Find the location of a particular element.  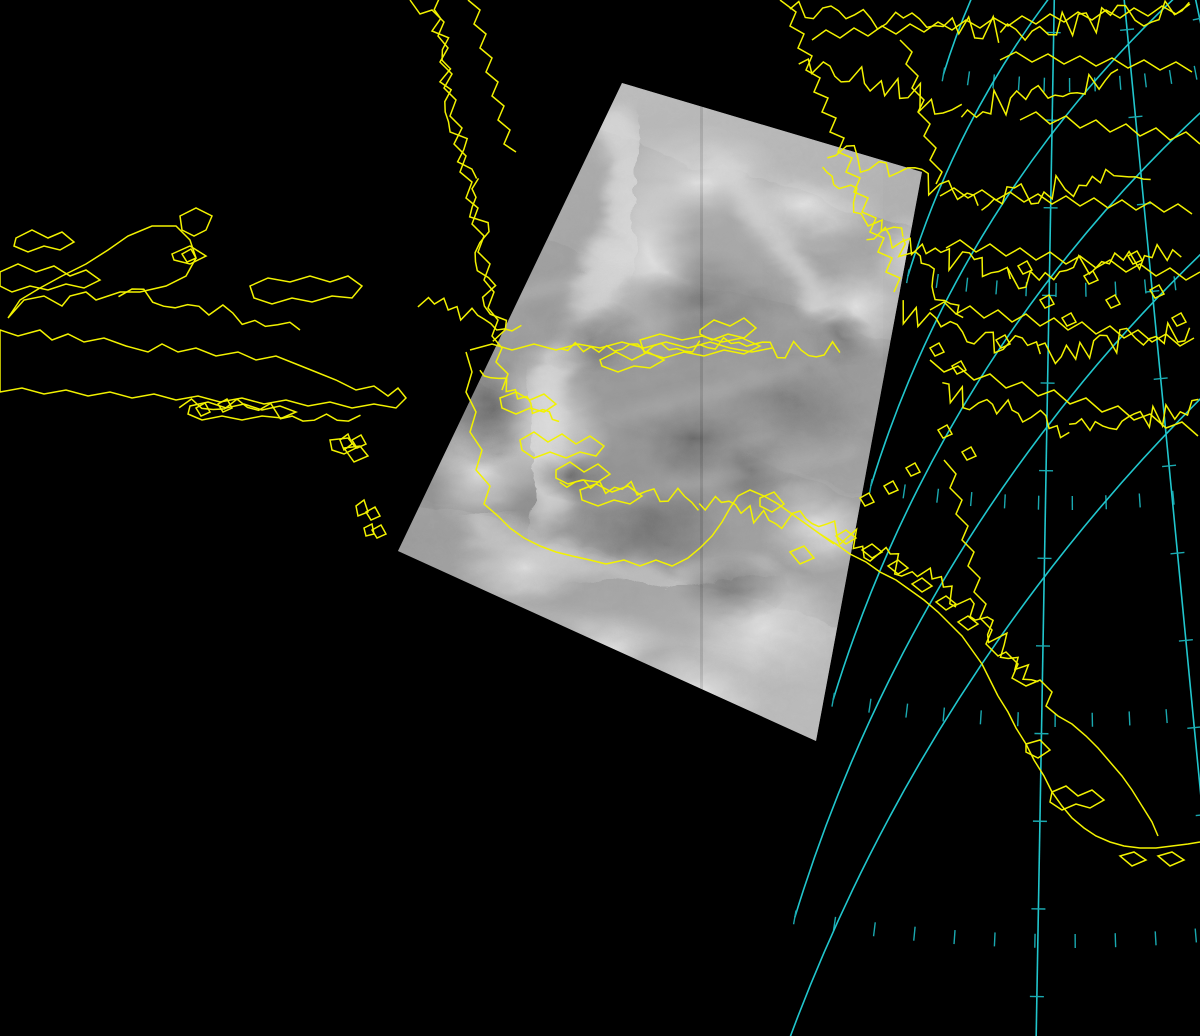

coastline-greenland-coast-b is located at coordinates (921, 112).